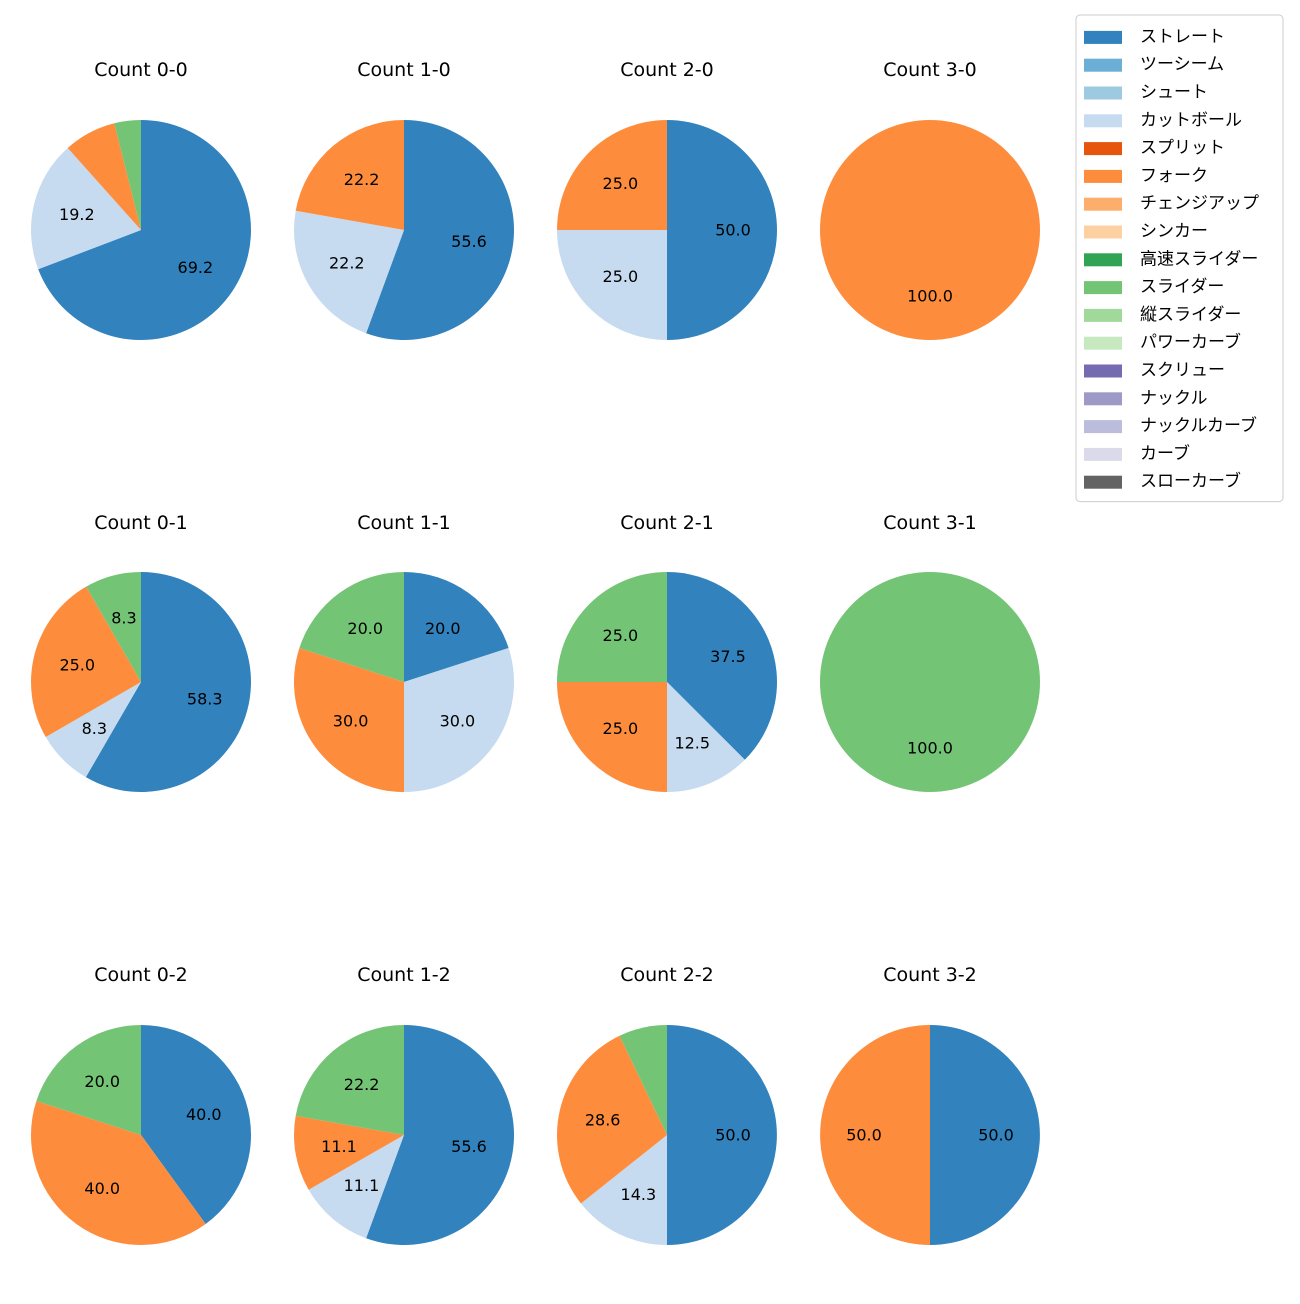 The width and height of the screenshot is (1300, 1304). What do you see at coordinates (1199, 204) in the screenshot?
I see `legend-label: チェンジアップ` at bounding box center [1199, 204].